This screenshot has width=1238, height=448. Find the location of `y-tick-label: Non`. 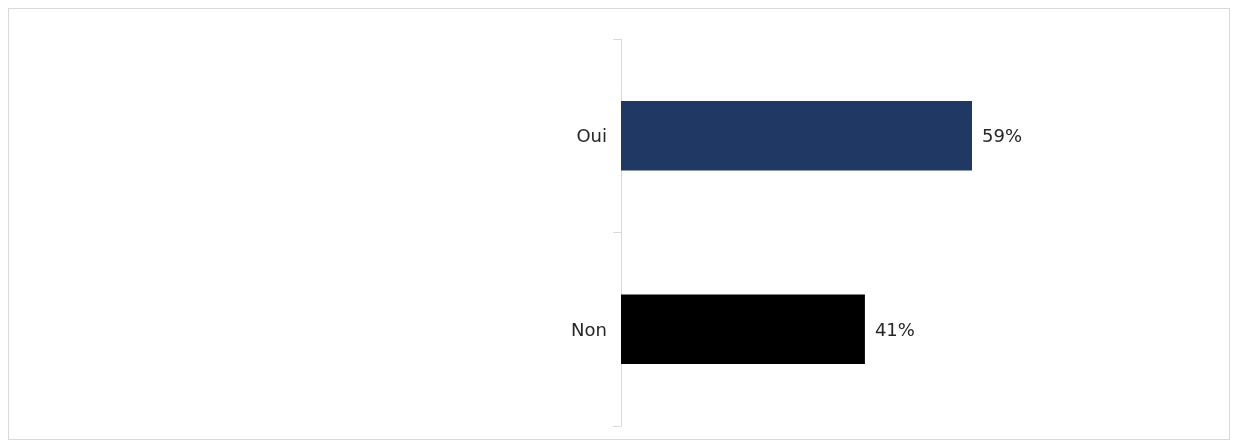

y-tick-label: Non is located at coordinates (589, 329).